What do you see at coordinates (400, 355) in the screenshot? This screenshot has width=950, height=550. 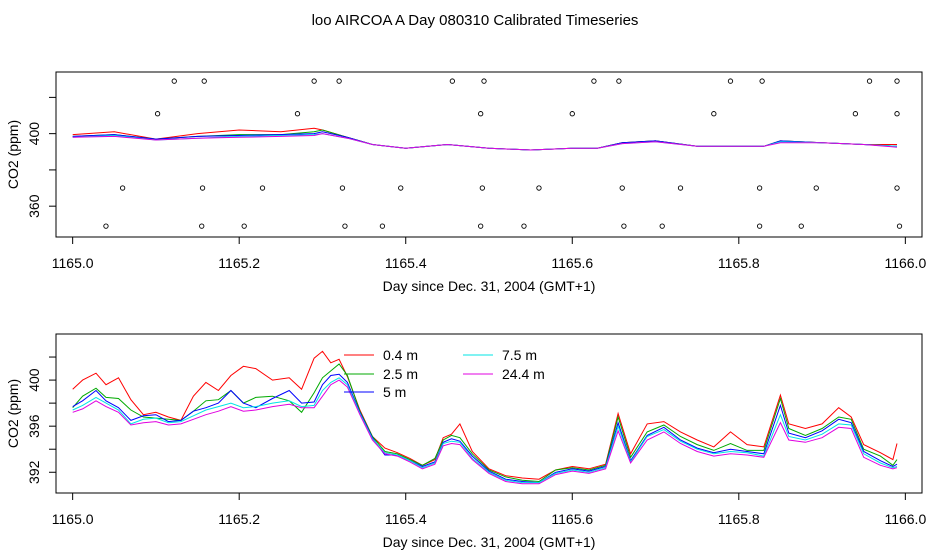 I see `legend-label: 0.4 m` at bounding box center [400, 355].